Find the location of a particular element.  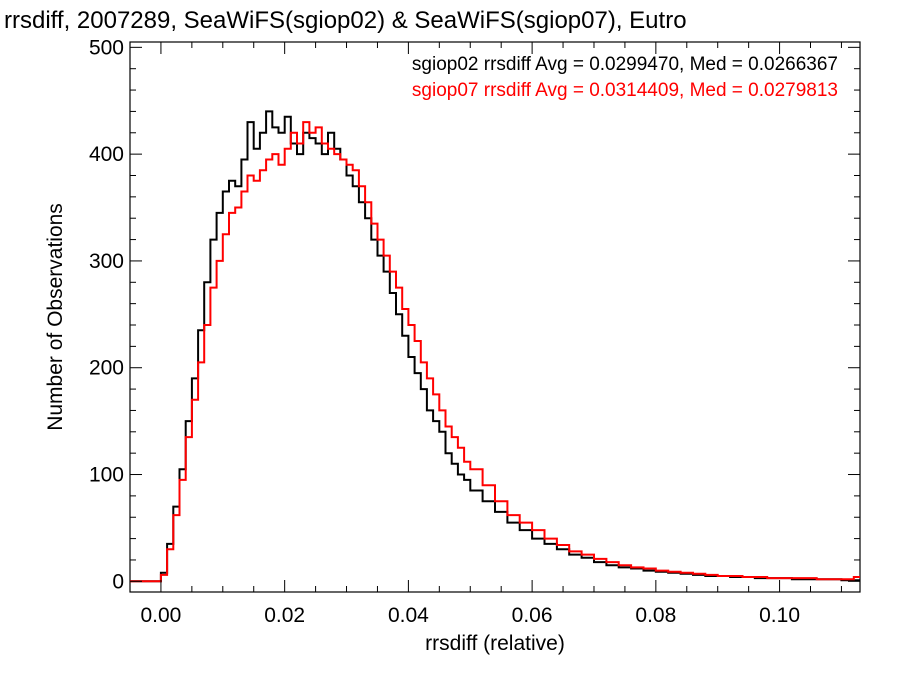

x-tick-label: 0.10 is located at coordinates (779, 615).